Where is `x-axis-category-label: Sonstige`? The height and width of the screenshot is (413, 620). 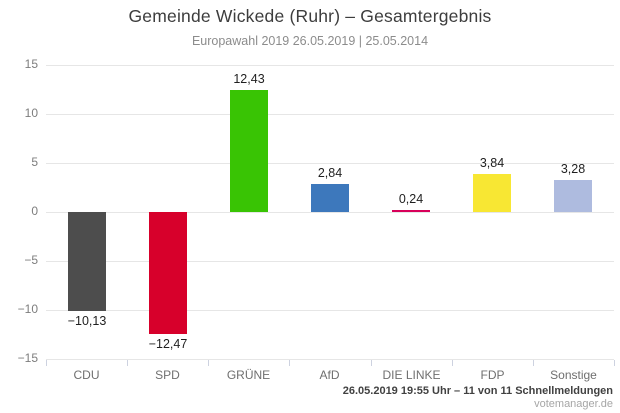 x-axis-category-label: Sonstige is located at coordinates (573, 375).